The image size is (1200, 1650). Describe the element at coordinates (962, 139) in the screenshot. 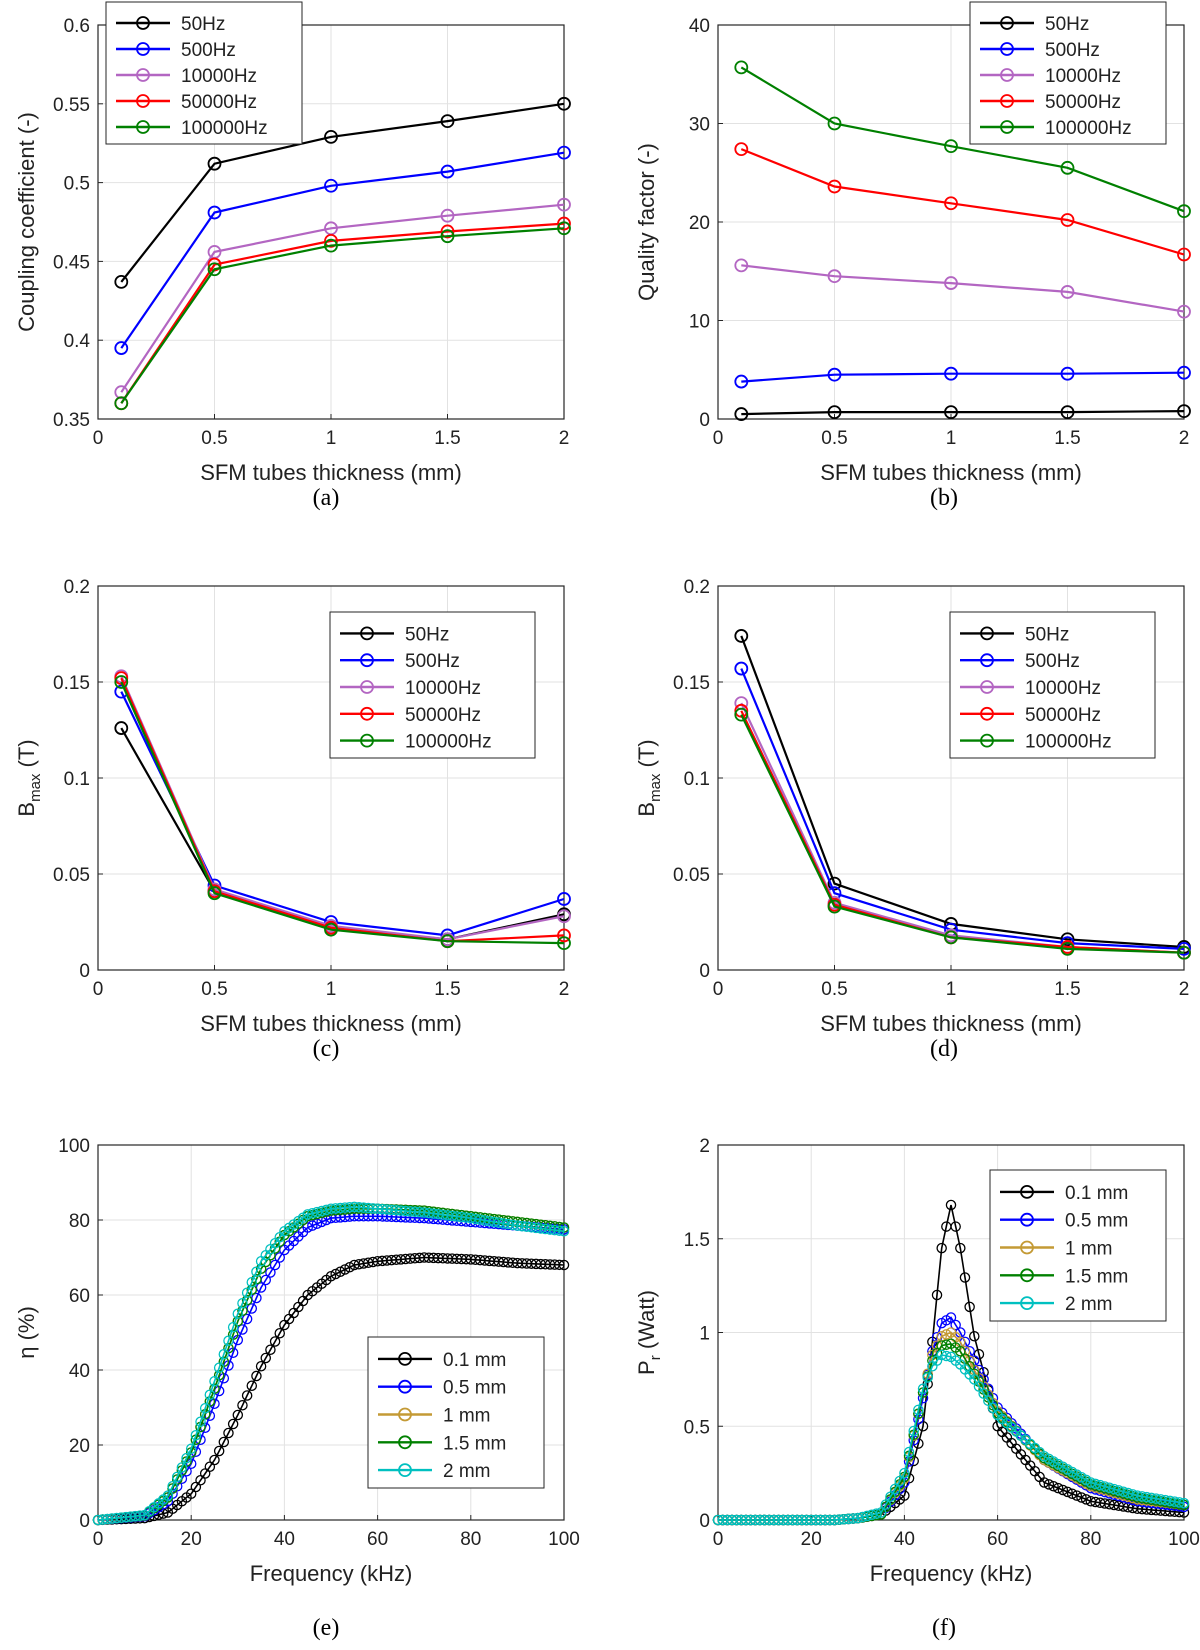

I see `chart-b-series-line` at that location.